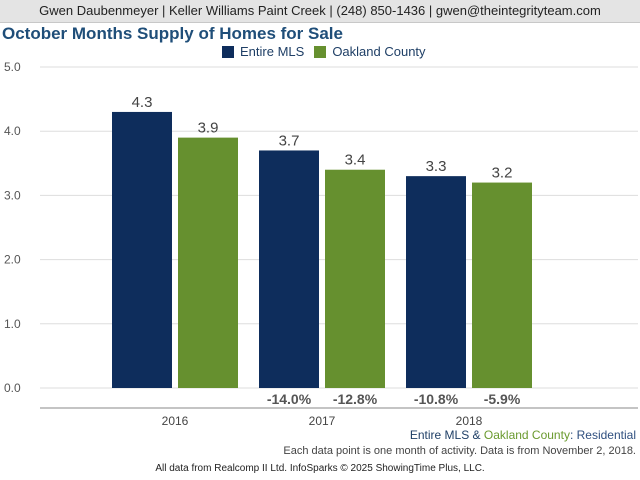 Image resolution: width=640 pixels, height=480 pixels. I want to click on filter-caption: Entire MLS & Oakland County: Residential, so click(523, 435).